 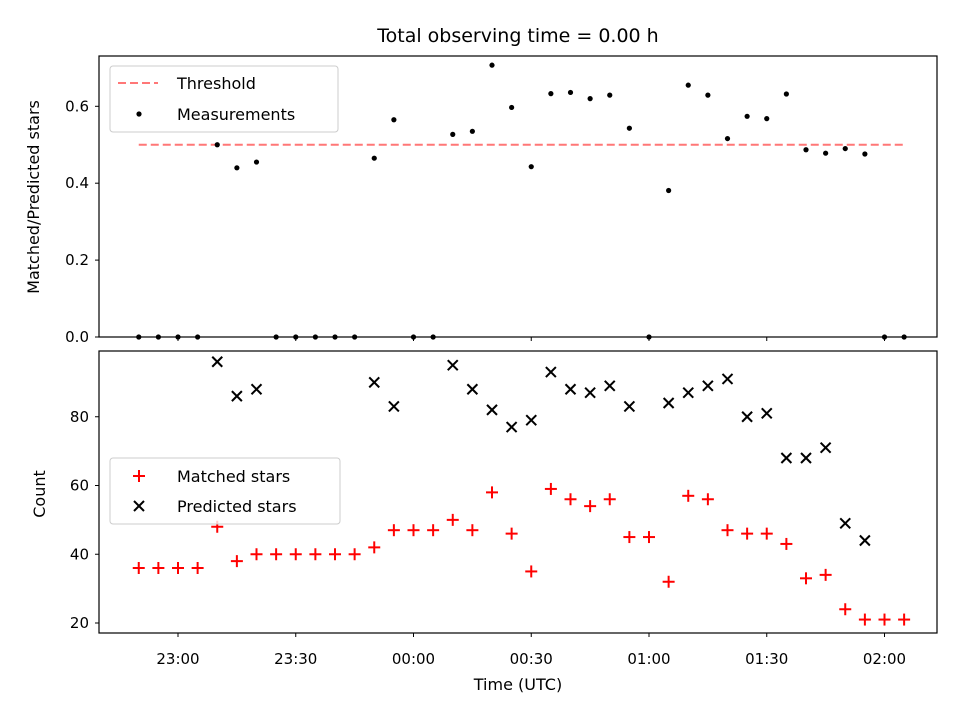 I want to click on legend-predicted-label: Predicted stars, so click(x=237, y=506).